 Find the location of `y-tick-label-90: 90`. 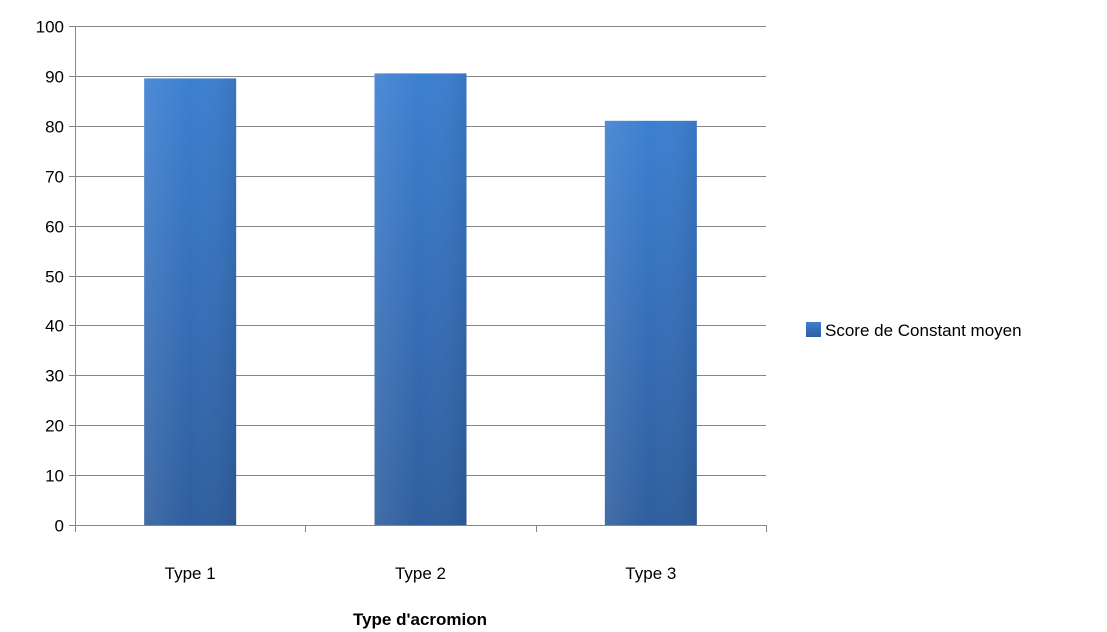

y-tick-label-90: 90 is located at coordinates (54, 77).